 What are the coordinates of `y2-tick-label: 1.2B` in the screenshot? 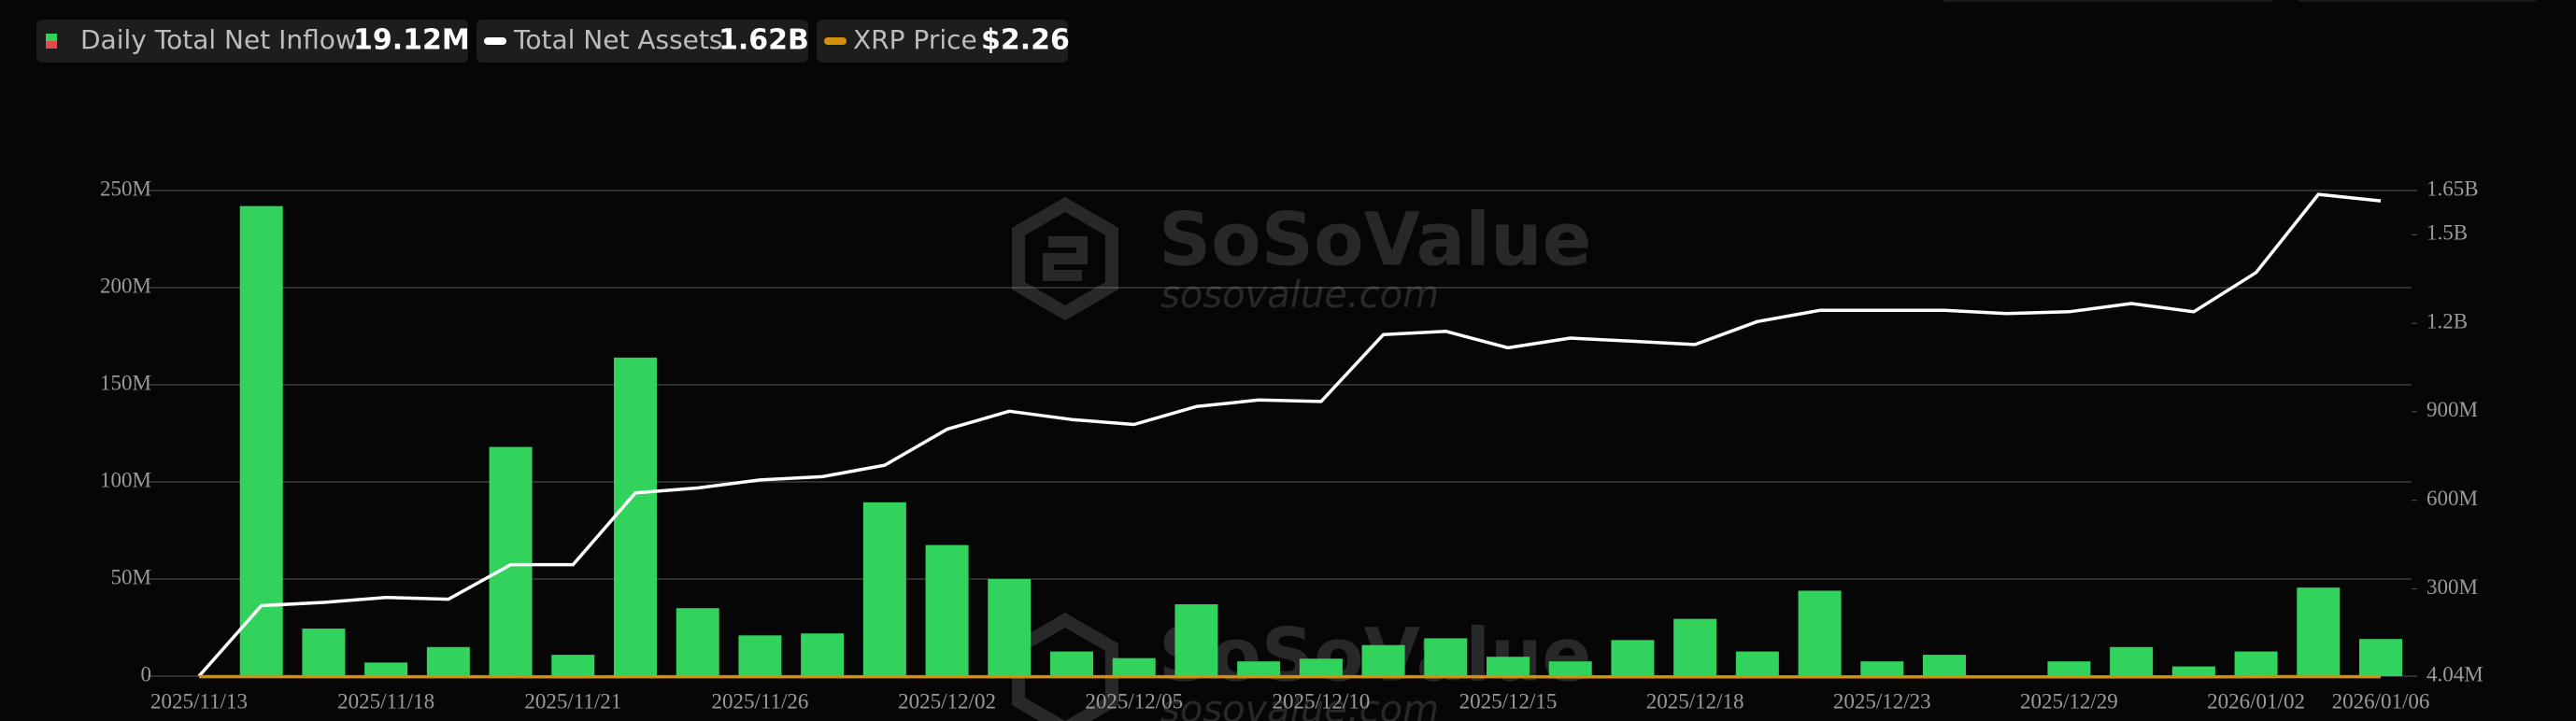 It's located at (2447, 320).